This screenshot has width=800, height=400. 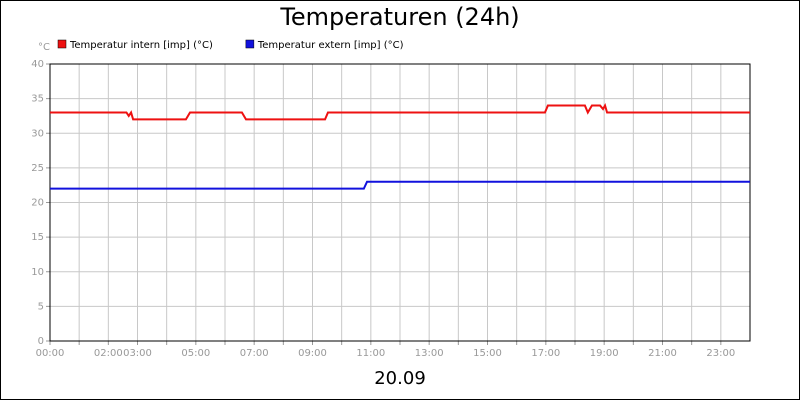 What do you see at coordinates (37, 64) in the screenshot?
I see `y-tick-label: 40` at bounding box center [37, 64].